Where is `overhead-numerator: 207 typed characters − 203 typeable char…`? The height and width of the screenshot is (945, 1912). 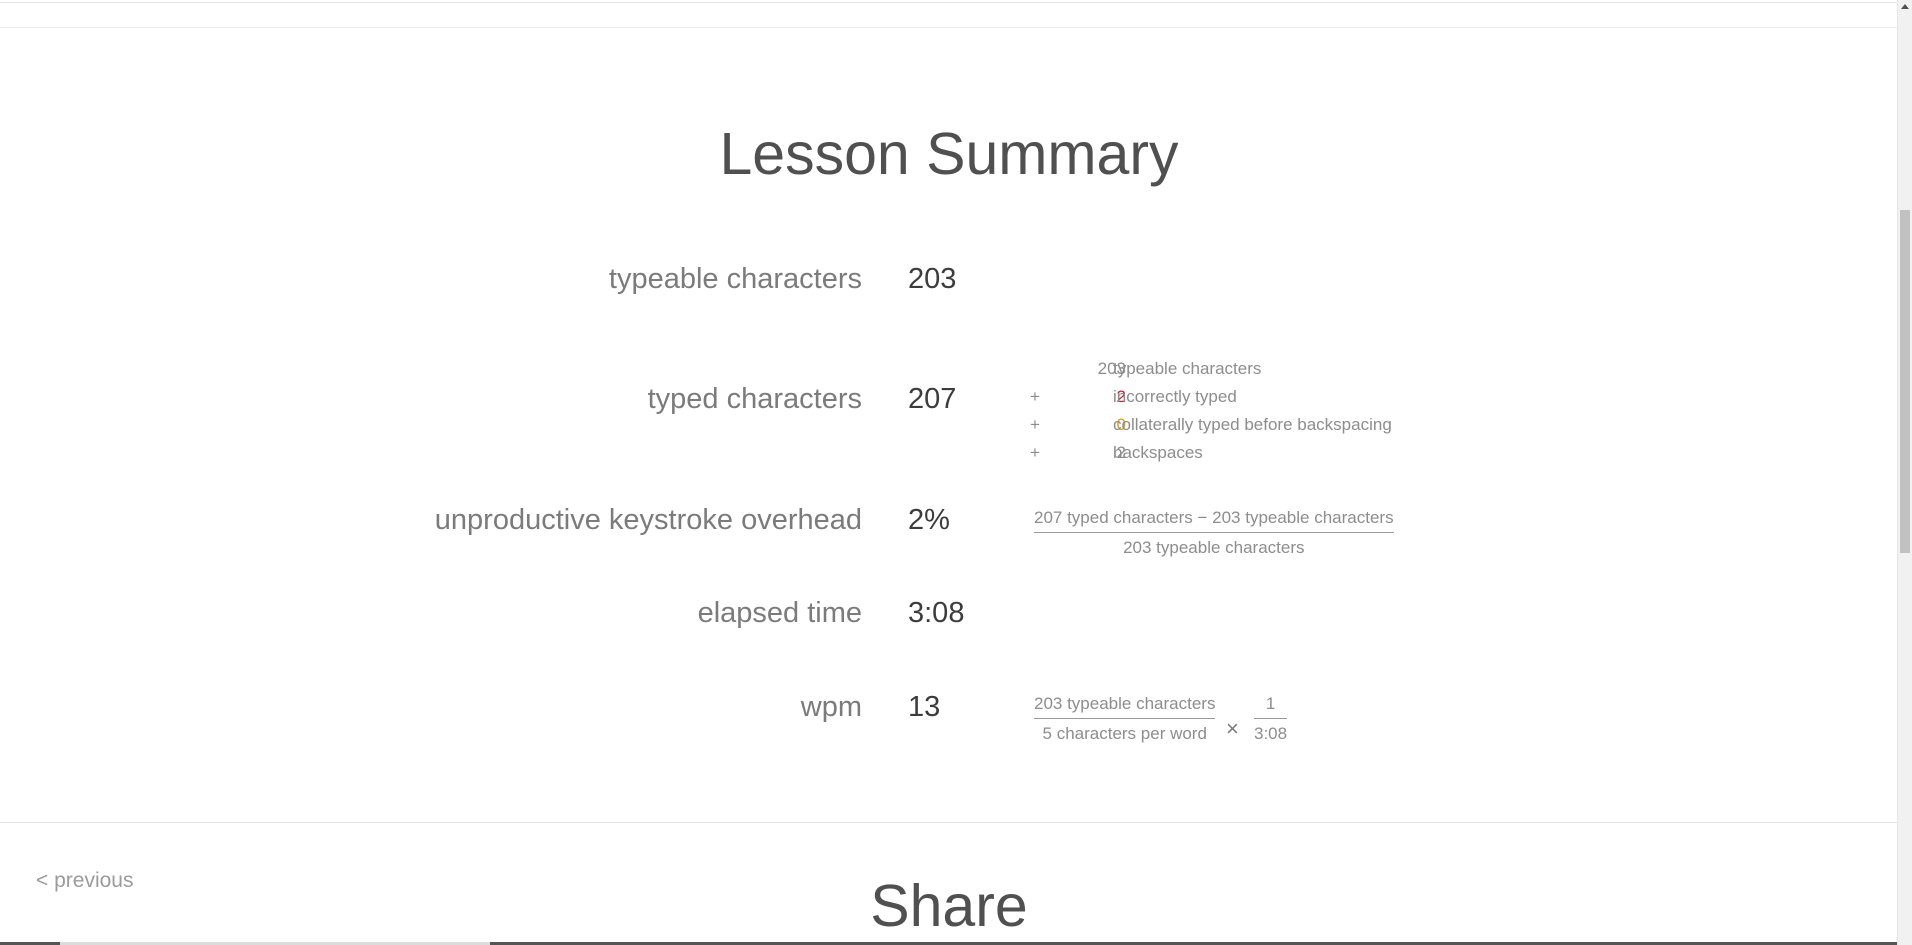 overhead-numerator: 207 typed characters − 203 typeable char… is located at coordinates (1214, 520).